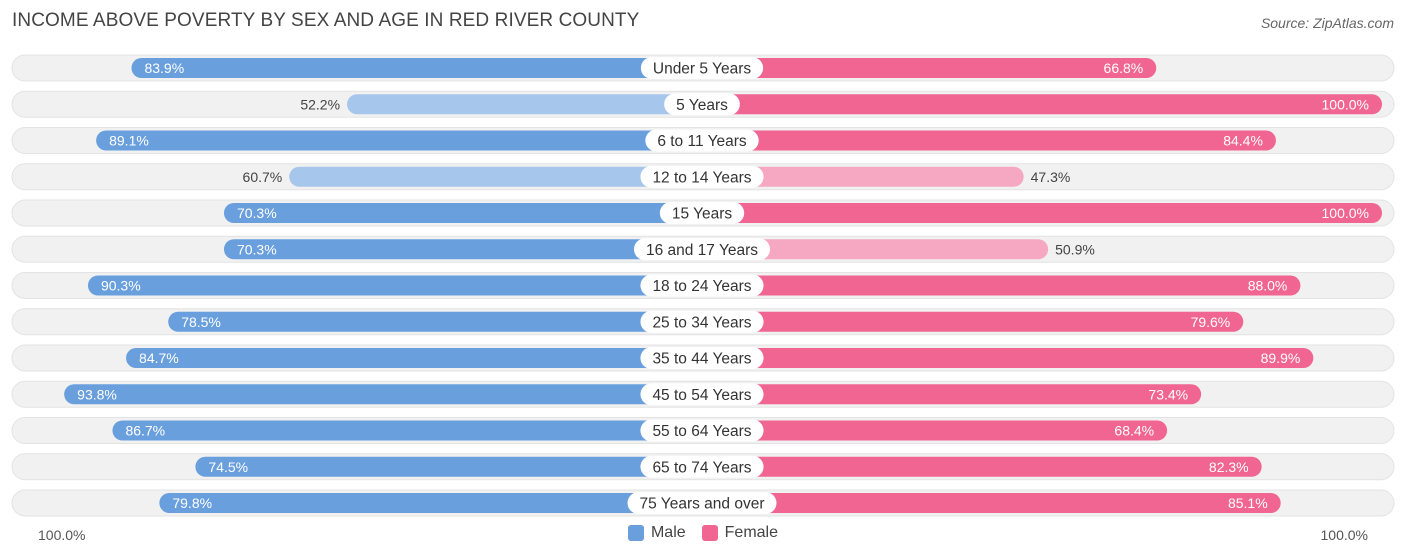  I want to click on category-label: 65 to 74 Years, so click(701, 467).